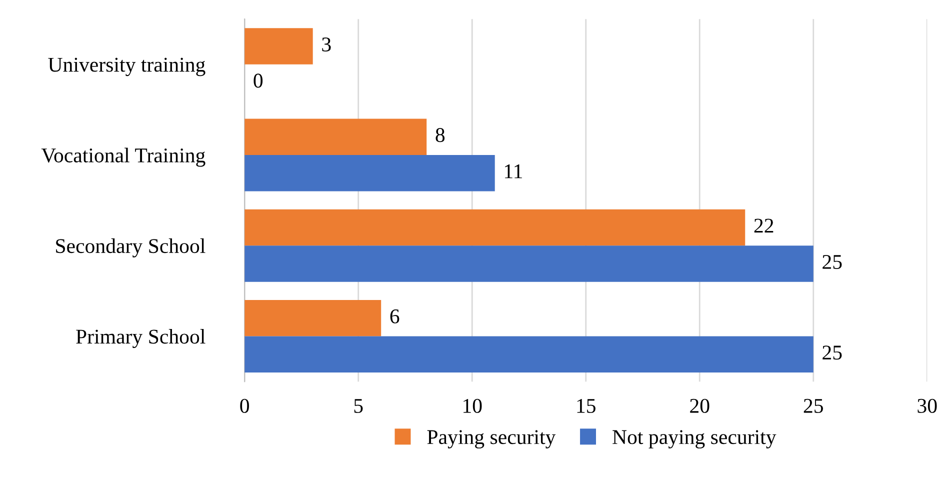 This screenshot has height=477, width=948. I want to click on y-tick-label: Vocational Training, so click(123, 157).